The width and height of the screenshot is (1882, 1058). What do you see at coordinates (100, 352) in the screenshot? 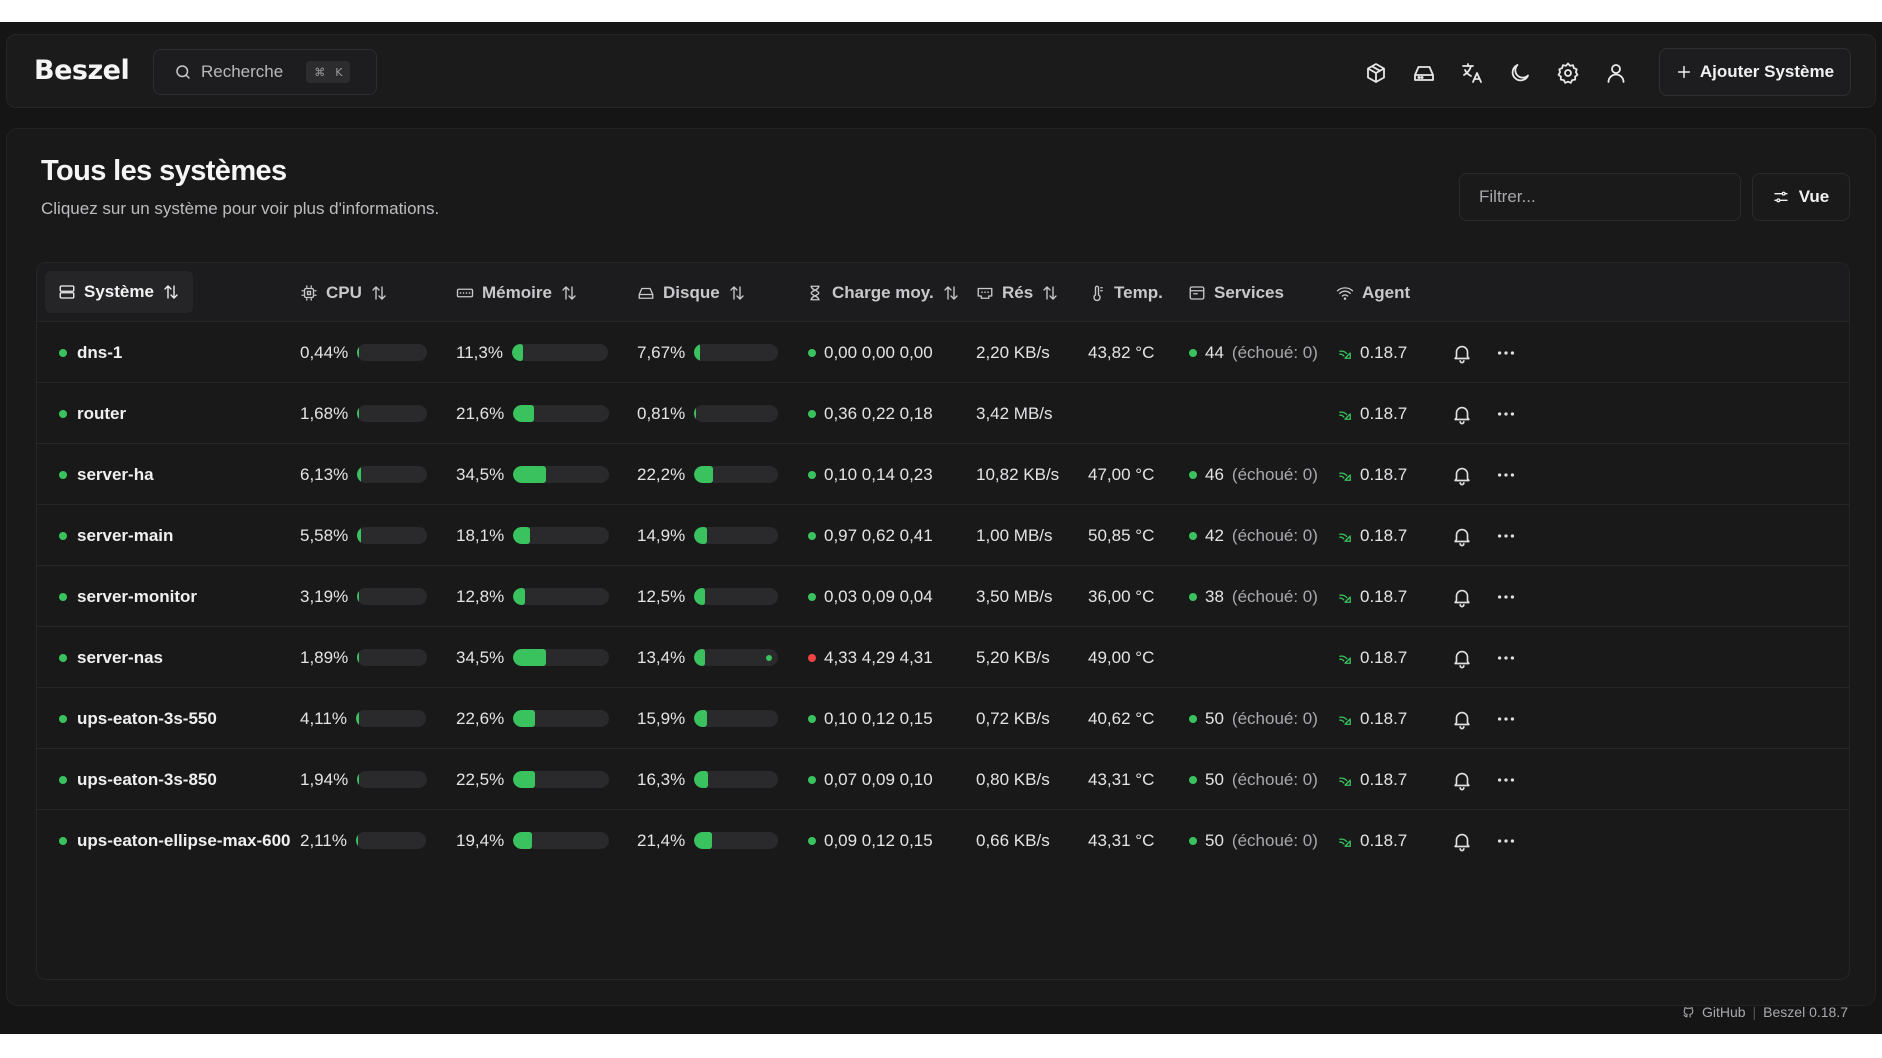
I see `system-name: dns-1` at bounding box center [100, 352].